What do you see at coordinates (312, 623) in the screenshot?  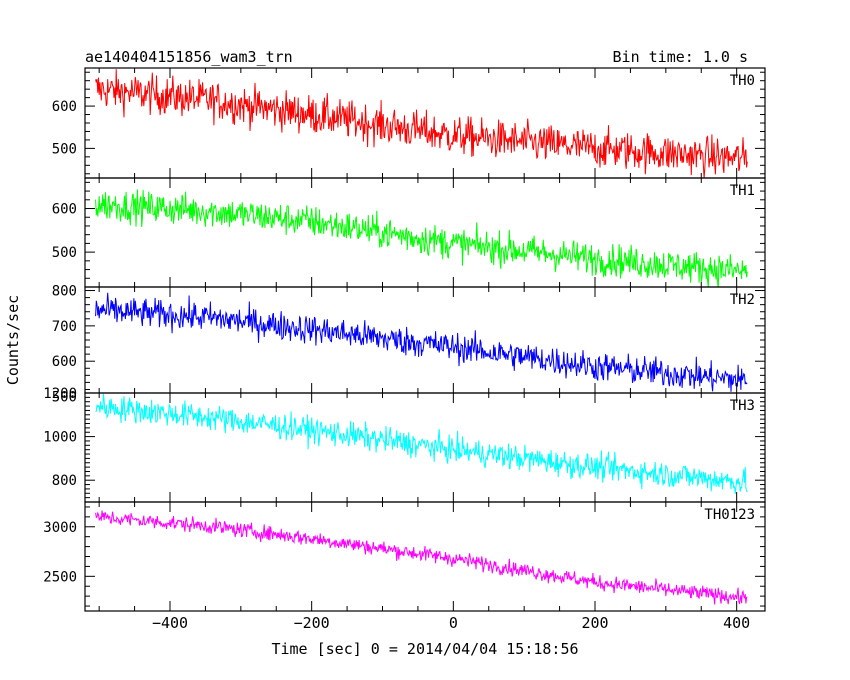 I see `x-tick-label: −200` at bounding box center [312, 623].